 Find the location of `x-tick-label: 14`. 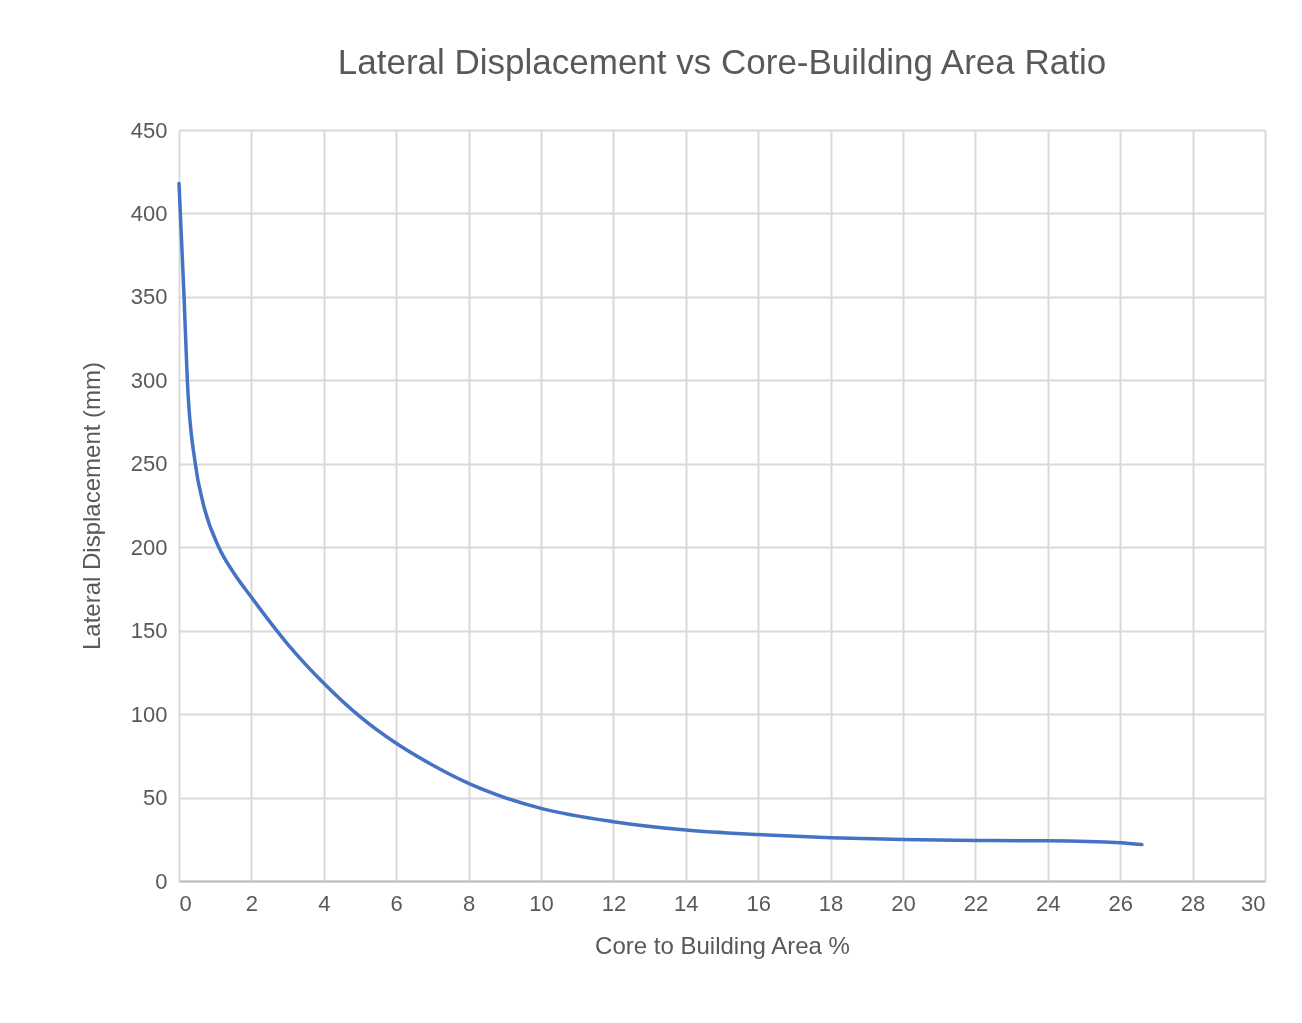

x-tick-label: 14 is located at coordinates (686, 903).